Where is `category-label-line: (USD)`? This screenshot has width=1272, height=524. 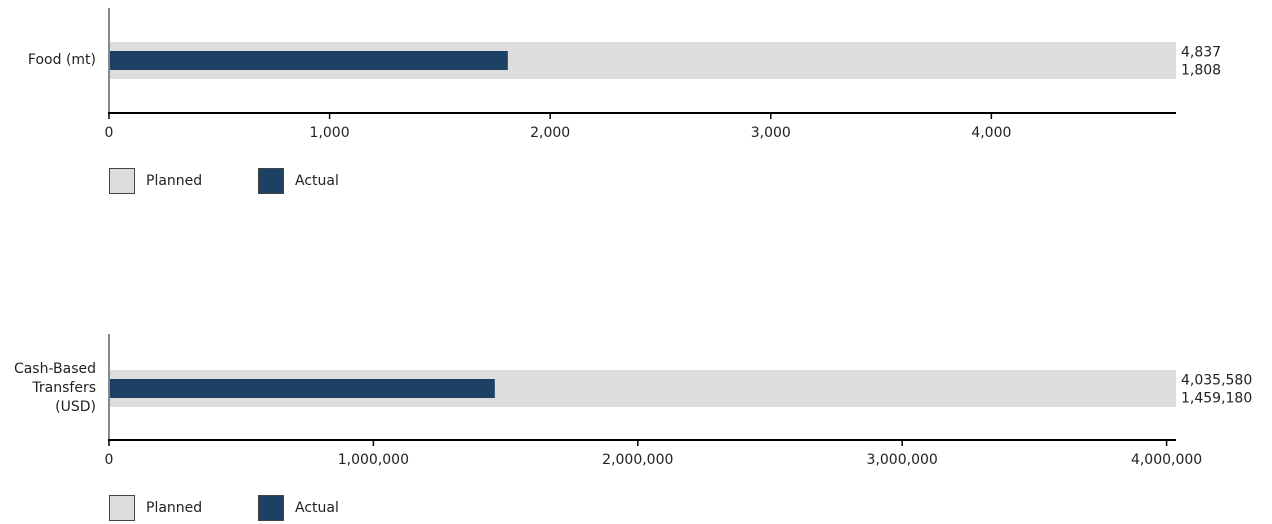 category-label-line: (USD) is located at coordinates (75, 407).